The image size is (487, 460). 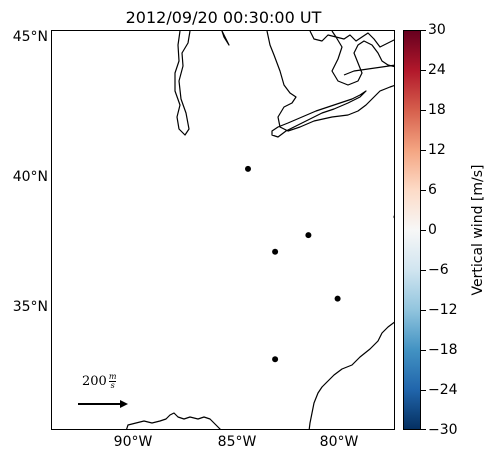 What do you see at coordinates (133, 442) in the screenshot?
I see `lon-tick-label-90w: 90°W` at bounding box center [133, 442].